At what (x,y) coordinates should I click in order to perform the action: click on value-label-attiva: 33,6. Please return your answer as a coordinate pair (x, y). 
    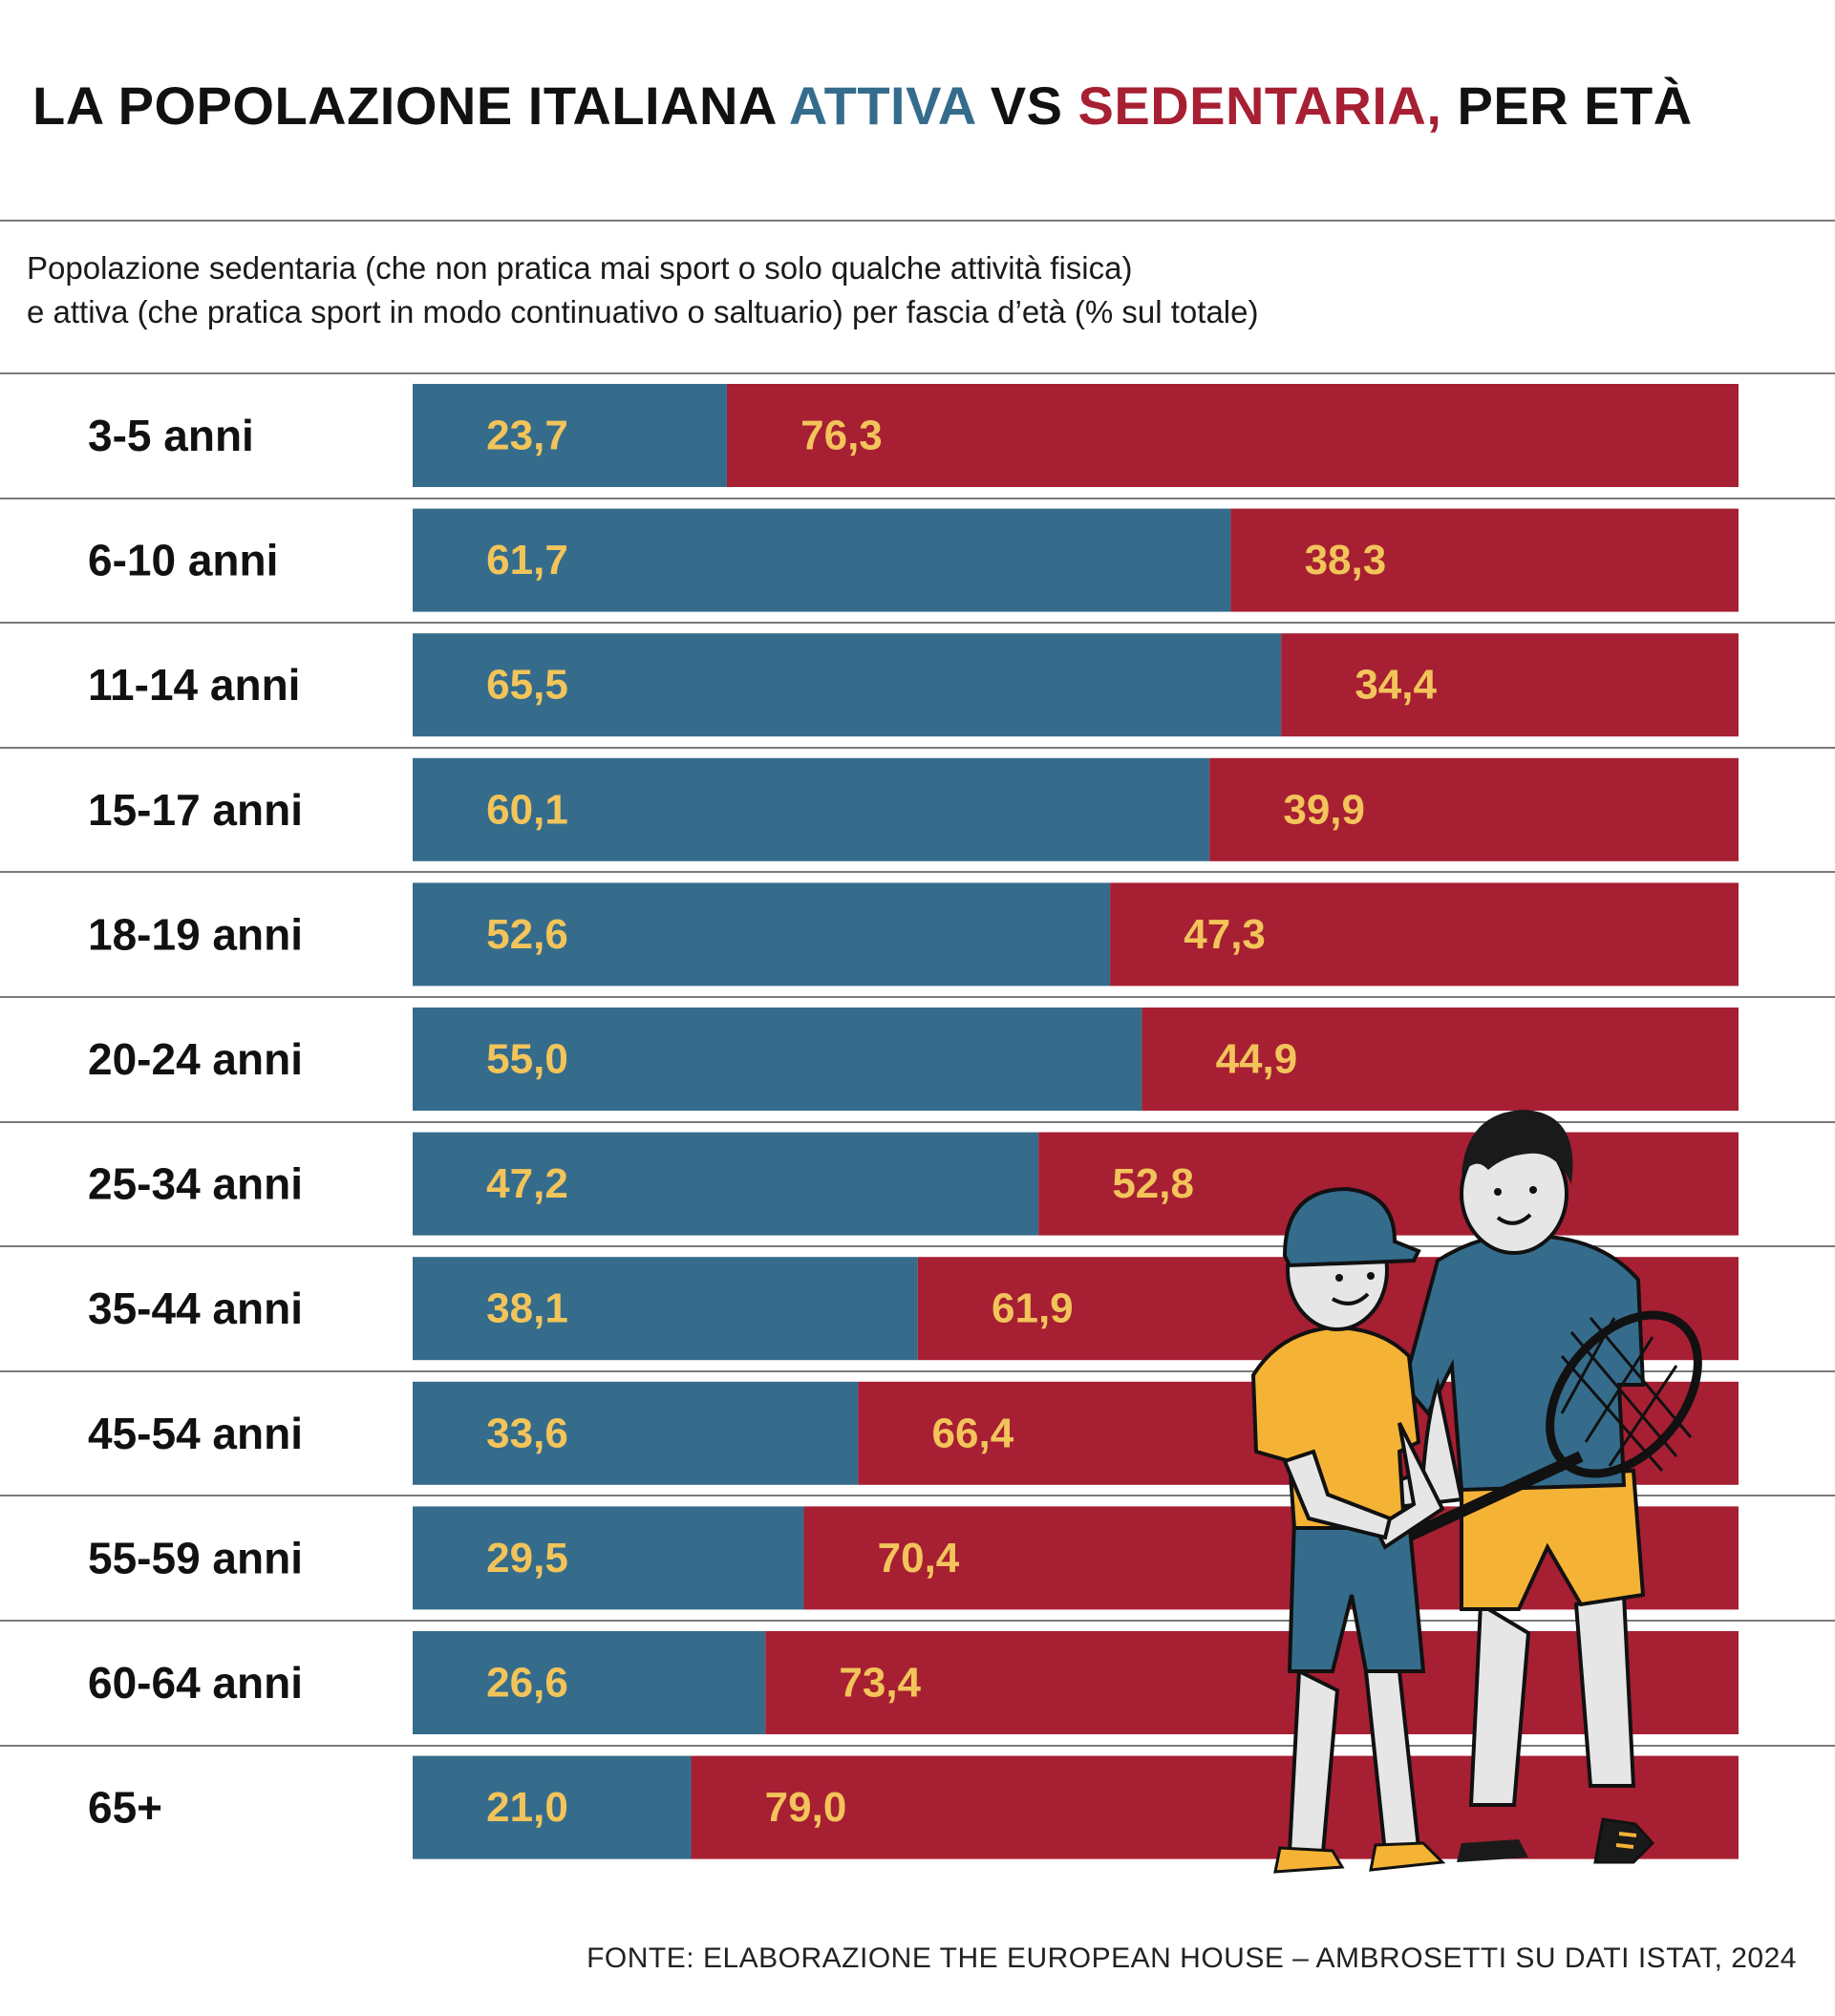
    Looking at the image, I should click on (527, 1433).